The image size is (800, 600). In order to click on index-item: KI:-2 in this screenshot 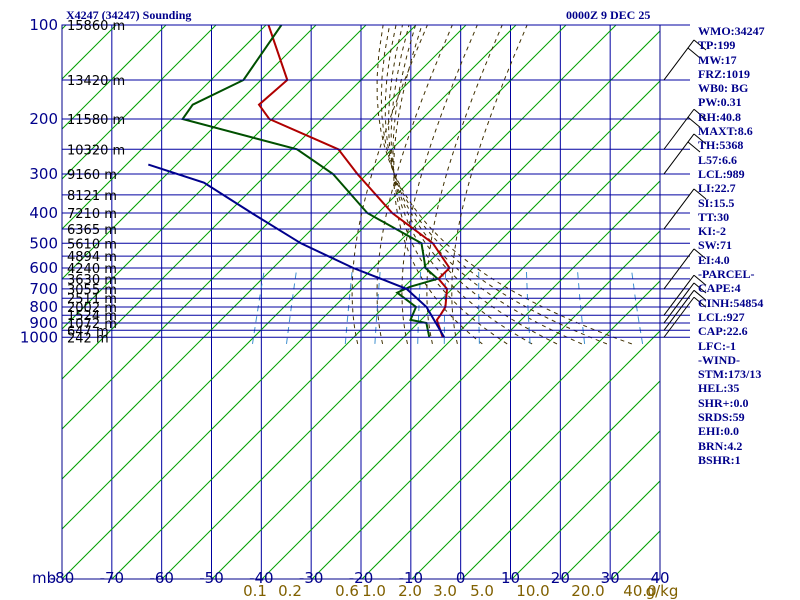, I will do `click(712, 231)`.